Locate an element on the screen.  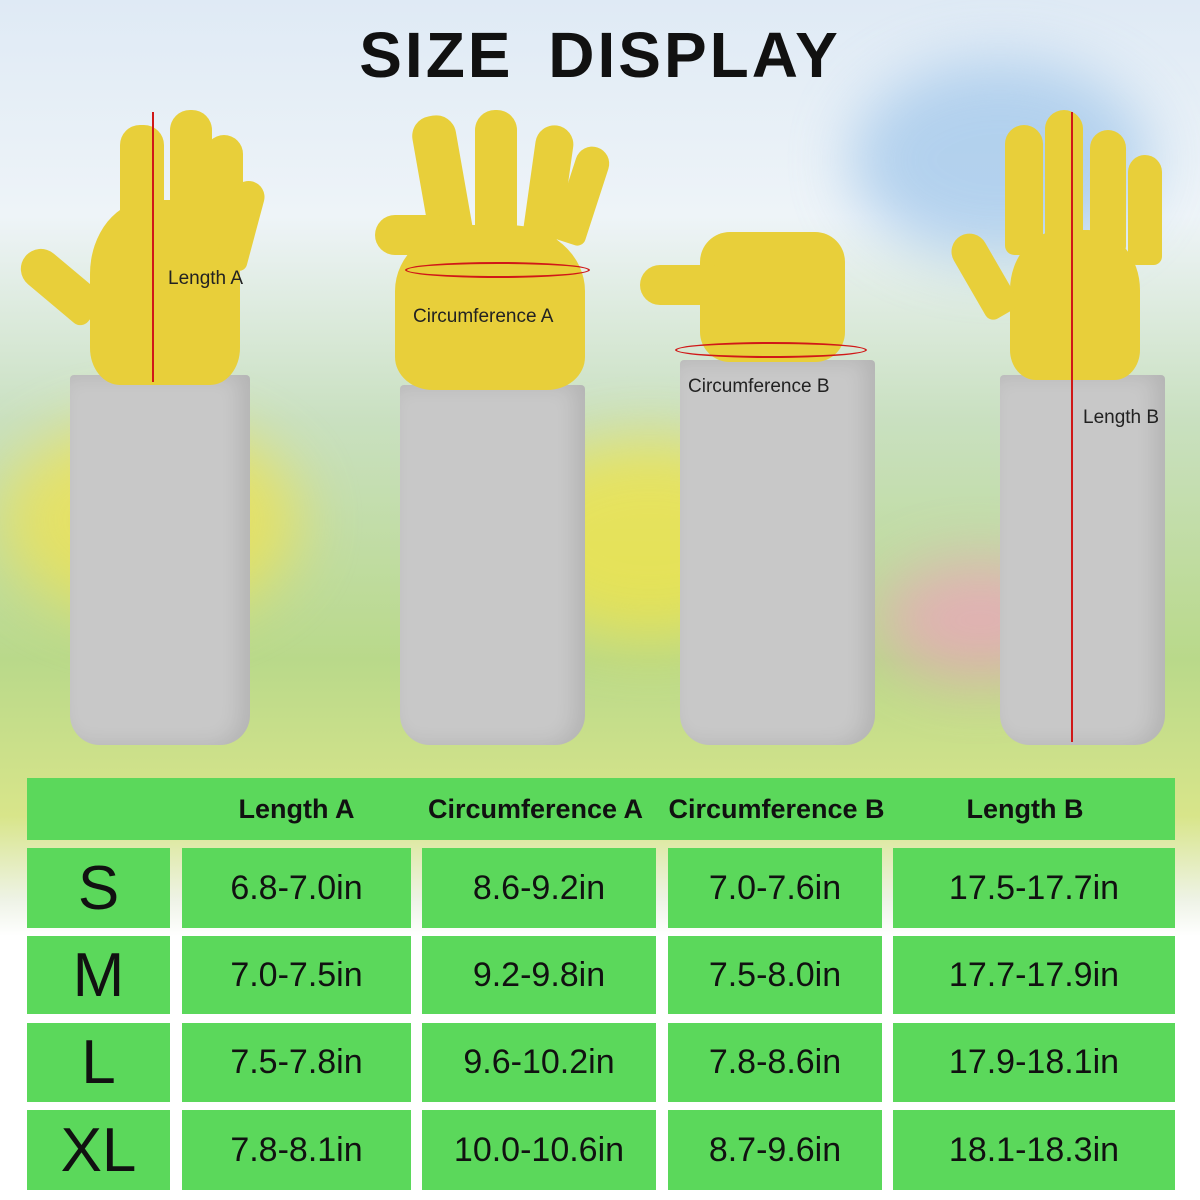
table-cell: 7.8-8.6in is located at coordinates (775, 1062).